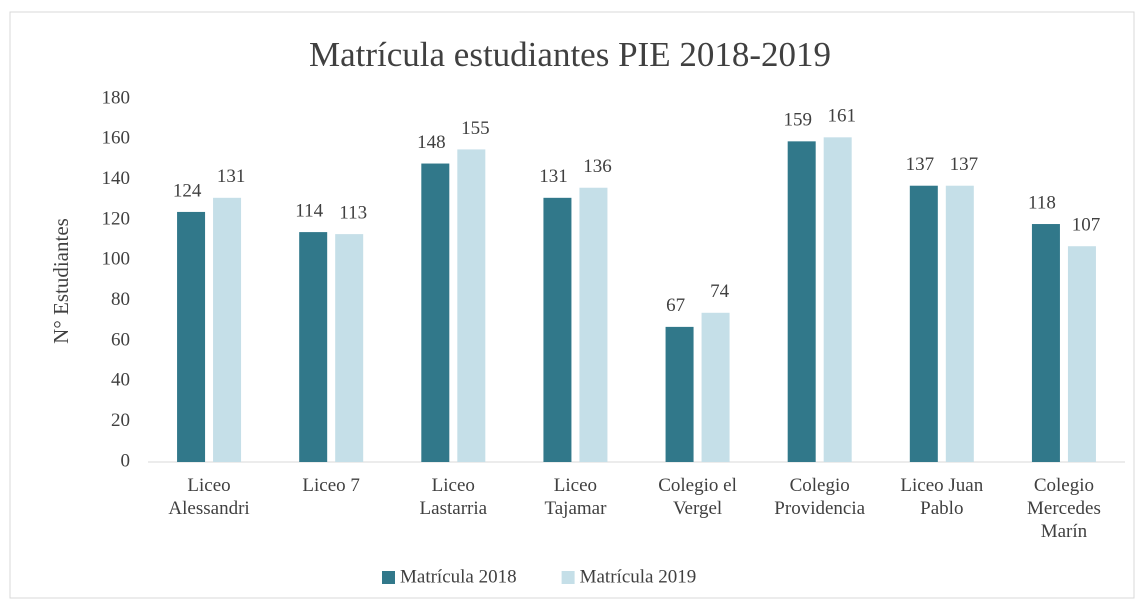 This screenshot has width=1140, height=600. What do you see at coordinates (841, 116) in the screenshot?
I see `data-label: 161` at bounding box center [841, 116].